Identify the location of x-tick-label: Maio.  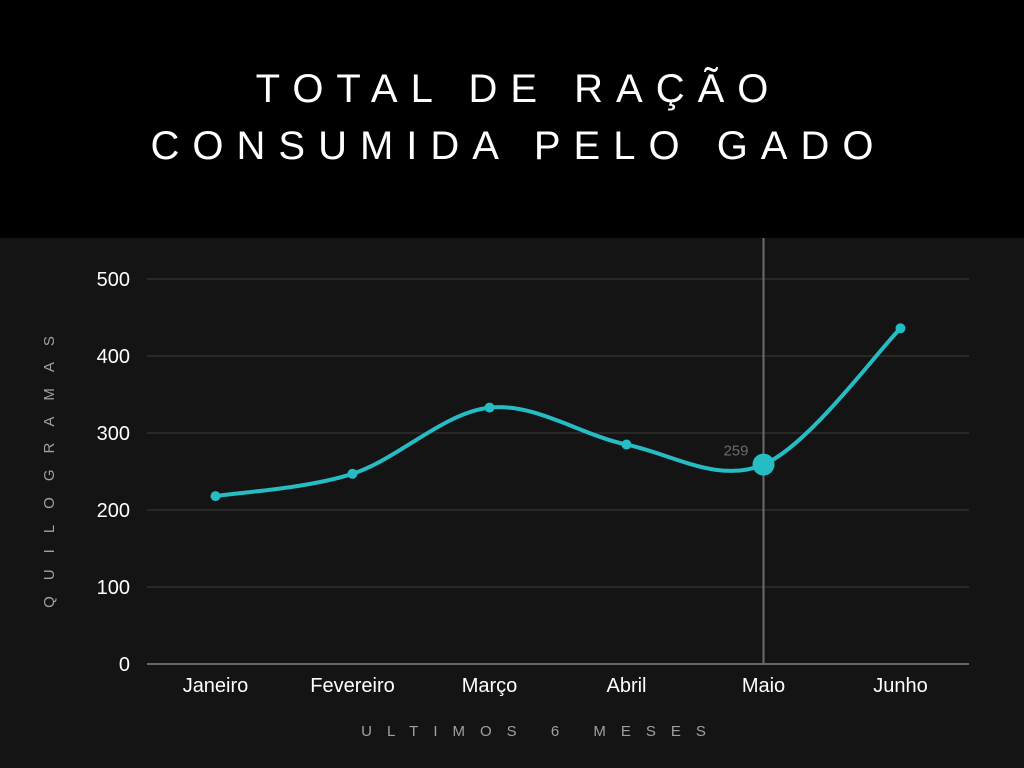
(763, 686).